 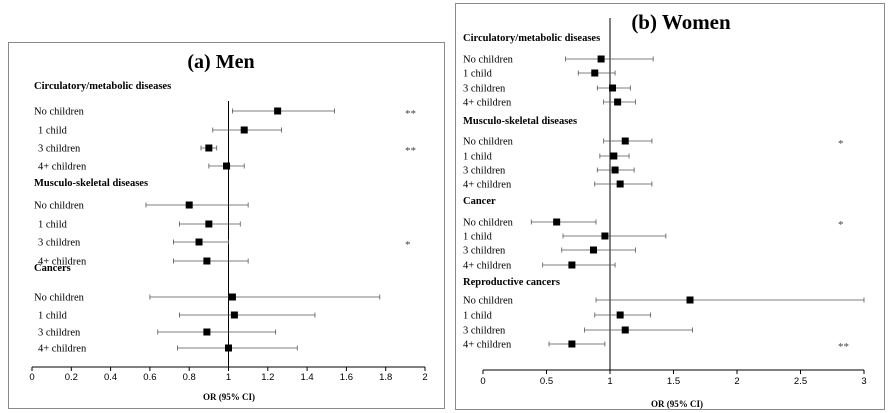 I want to click on x-tick-label: 0.4, so click(x=110, y=377).